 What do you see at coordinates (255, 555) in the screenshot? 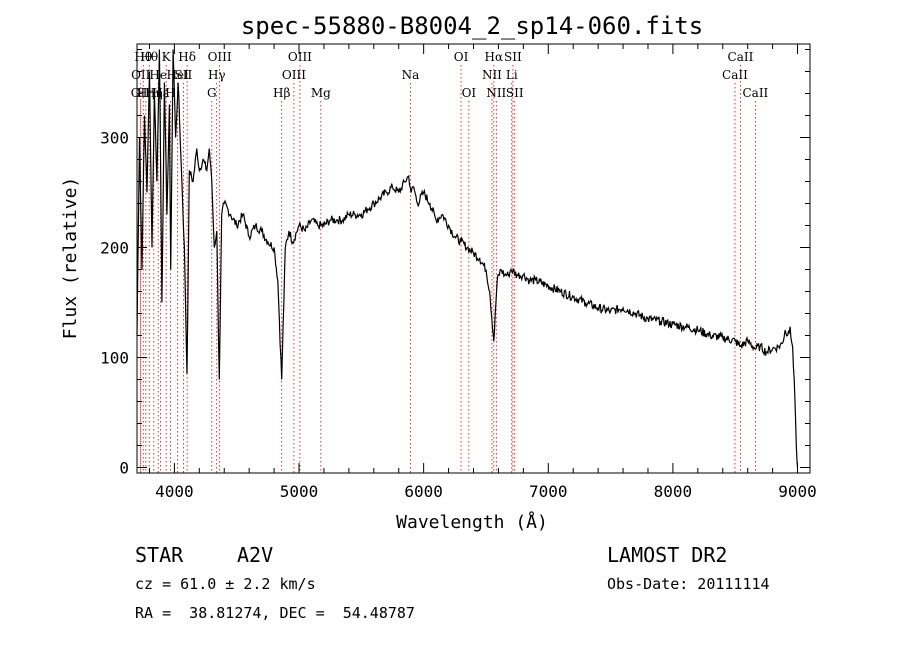
I see `object-subclass: A2V` at bounding box center [255, 555].